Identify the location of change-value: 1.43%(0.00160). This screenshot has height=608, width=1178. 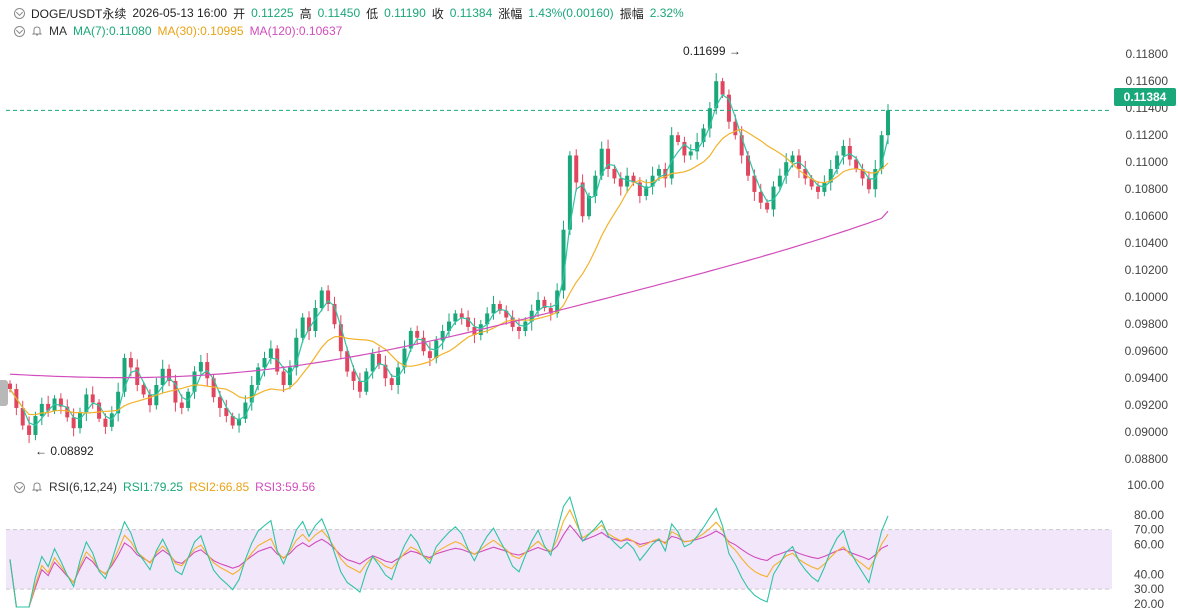
(571, 13).